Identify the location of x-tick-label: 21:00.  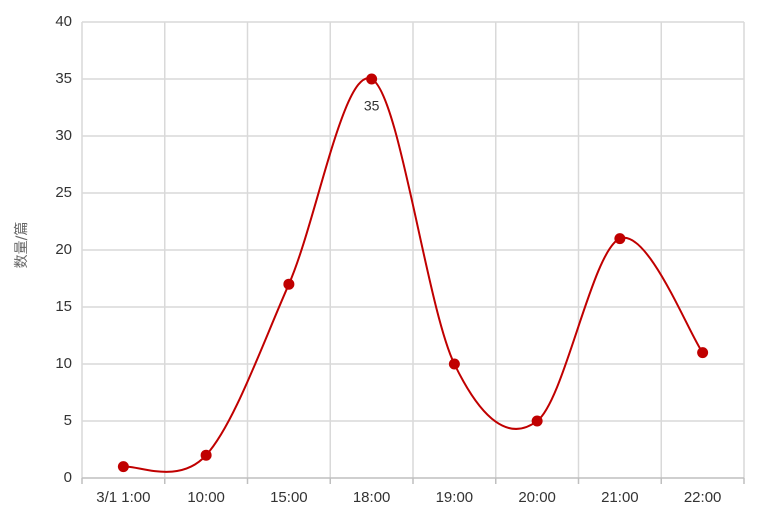
(620, 497).